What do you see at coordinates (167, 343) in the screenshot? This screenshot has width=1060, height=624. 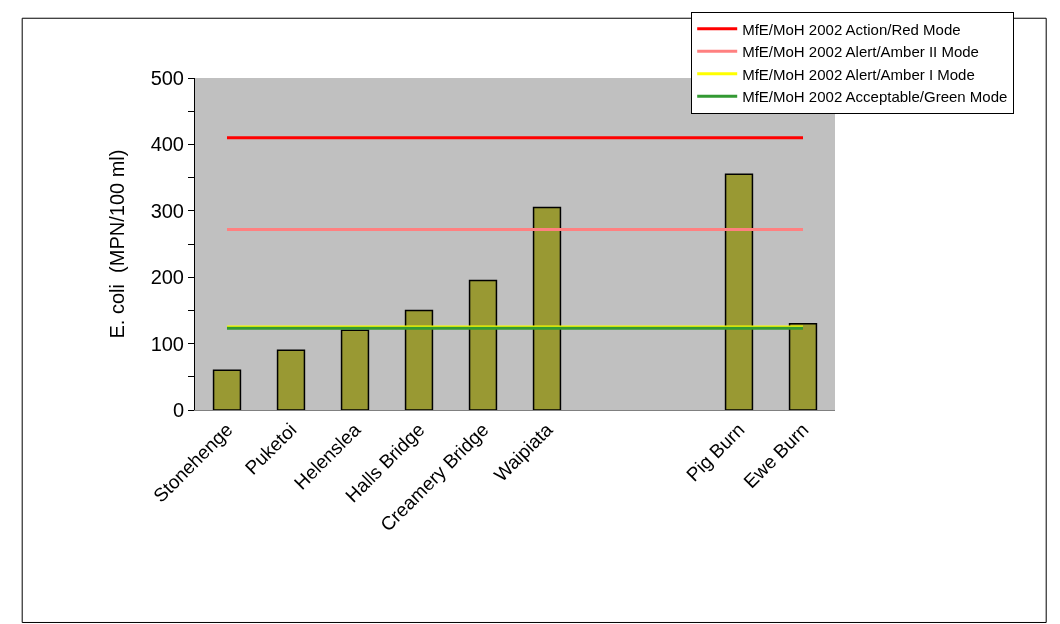 I see `y-tick-label: 100` at bounding box center [167, 343].